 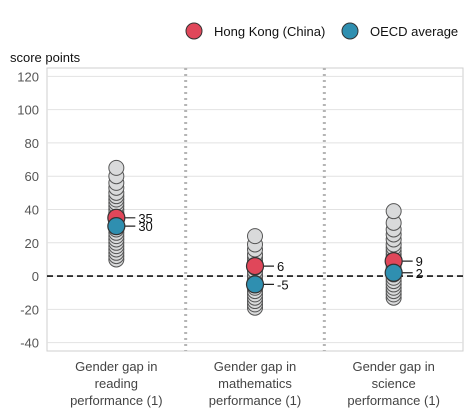 I want to click on y-tick-label: -40, so click(x=29, y=343).